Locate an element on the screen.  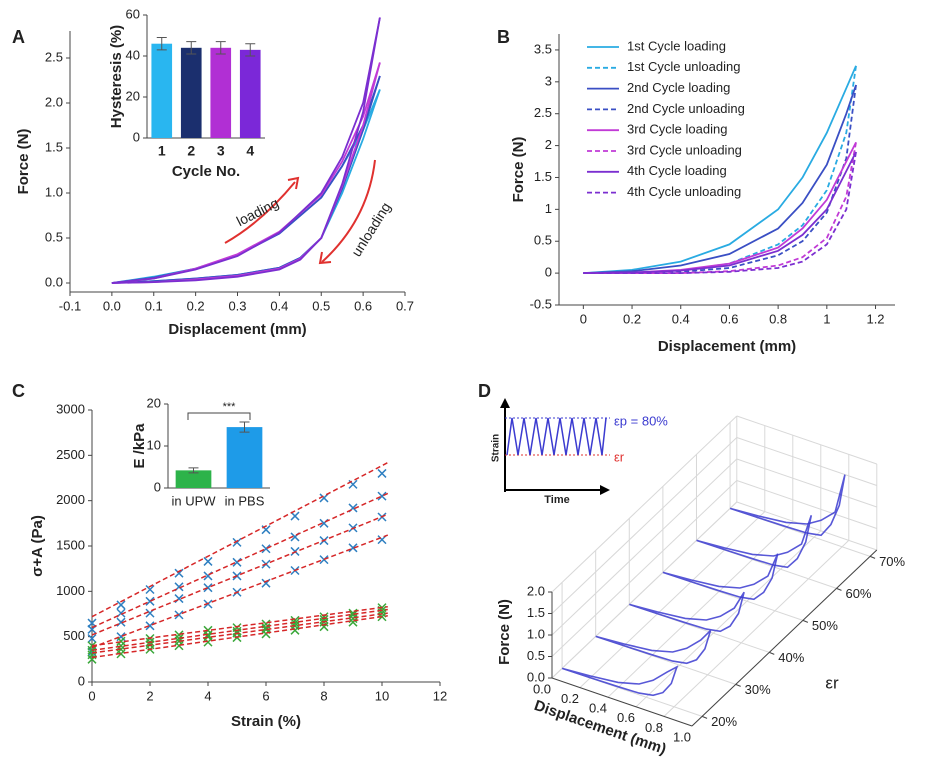
legend-label: 1st Cycle unloading is located at coordinates (683, 66).